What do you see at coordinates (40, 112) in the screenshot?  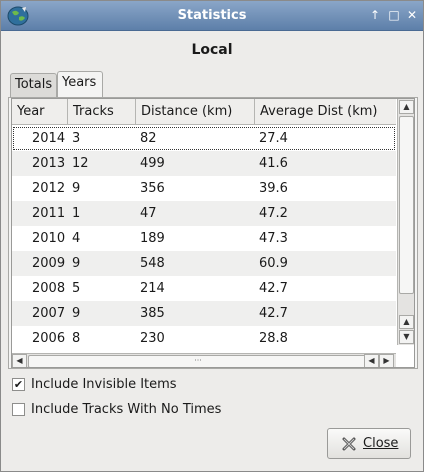 I see `column-header-year: Year` at bounding box center [40, 112].